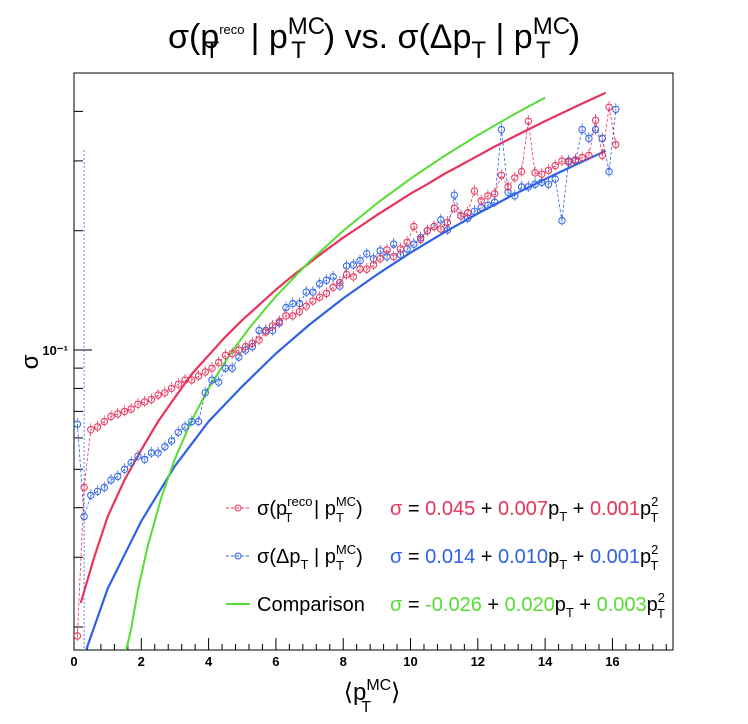 The image size is (748, 724). Describe the element at coordinates (524, 509) in the screenshot. I see `legend-reco-formula: σ = 0.045 + 0.007pT + 0.001p2 T` at that location.